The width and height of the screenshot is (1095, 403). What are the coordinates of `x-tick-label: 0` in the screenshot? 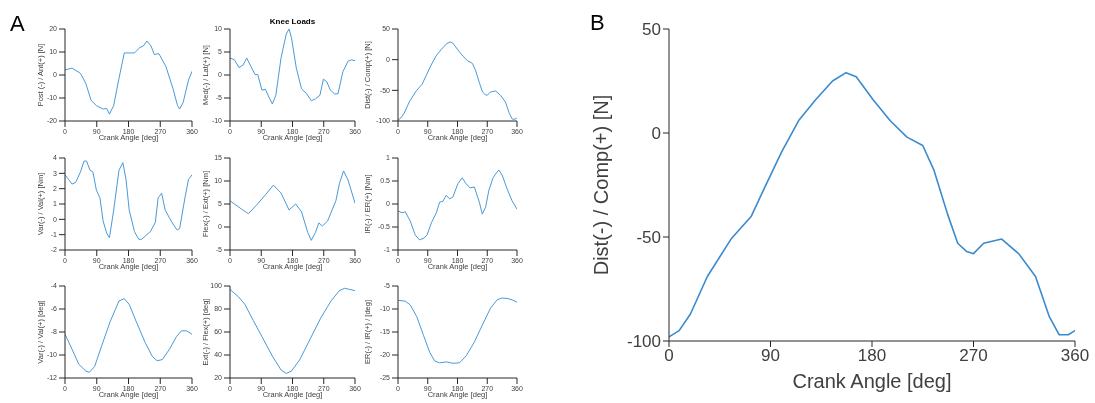 It's located at (669, 356).